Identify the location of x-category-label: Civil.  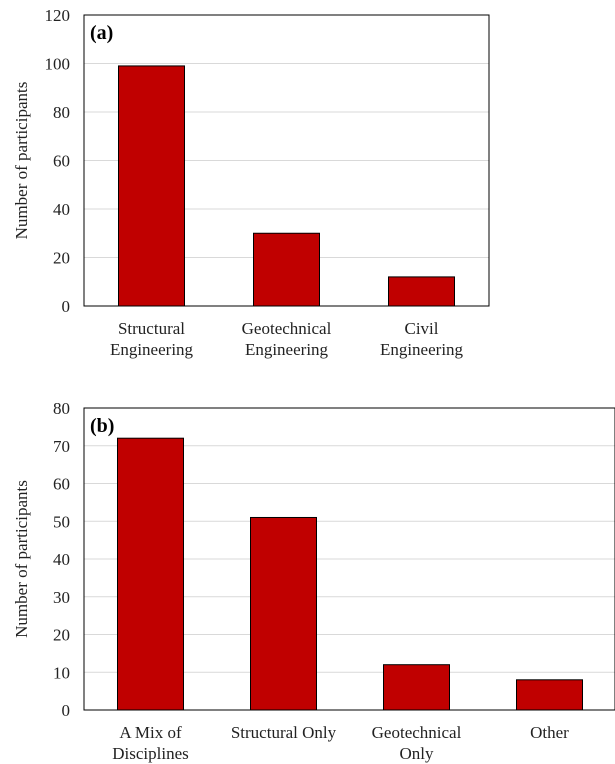
(421, 328).